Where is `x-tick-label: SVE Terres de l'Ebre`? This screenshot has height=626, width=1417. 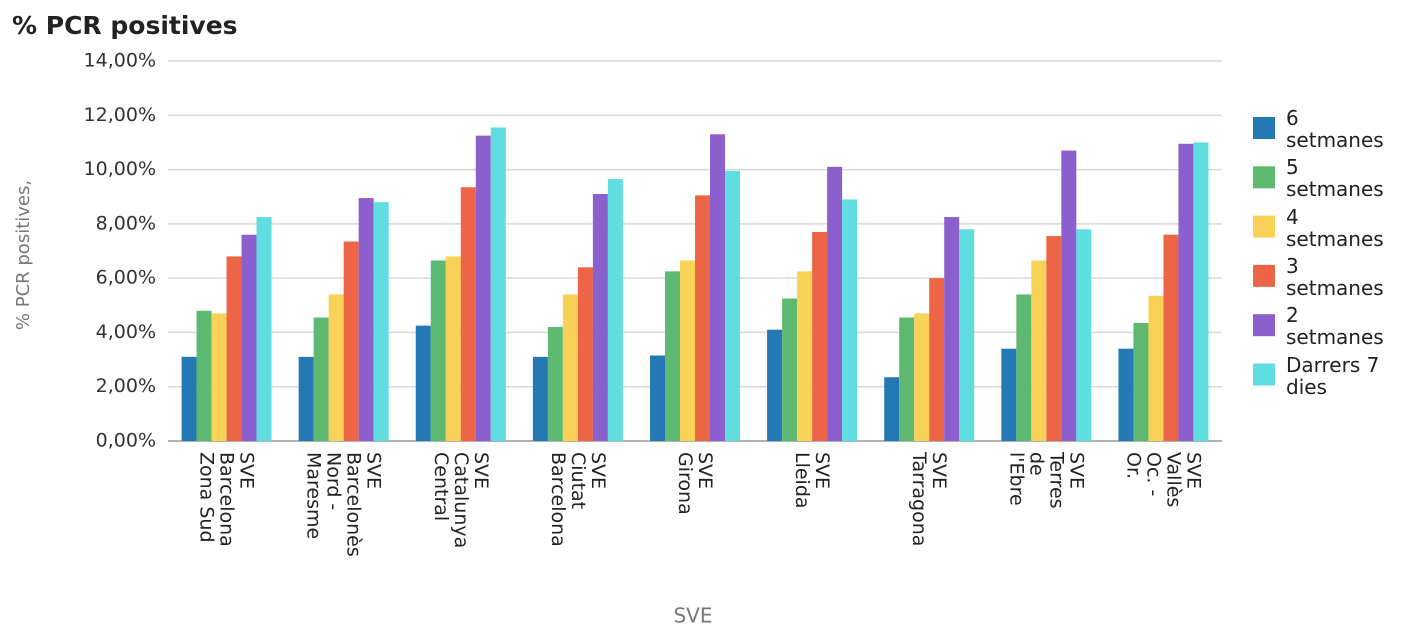
x-tick-label: SVE Terres de l'Ebre is located at coordinates (1046, 480).